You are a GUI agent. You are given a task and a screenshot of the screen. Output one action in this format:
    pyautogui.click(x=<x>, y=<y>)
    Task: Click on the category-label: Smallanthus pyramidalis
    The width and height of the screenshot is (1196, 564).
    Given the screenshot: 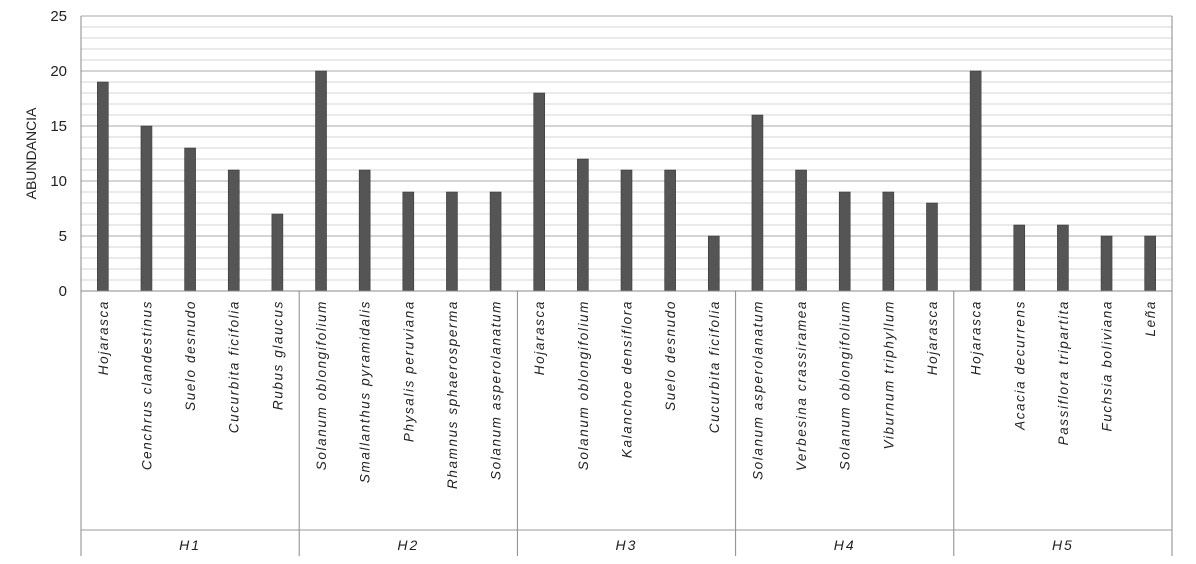 What is the action you would take?
    pyautogui.click(x=365, y=391)
    